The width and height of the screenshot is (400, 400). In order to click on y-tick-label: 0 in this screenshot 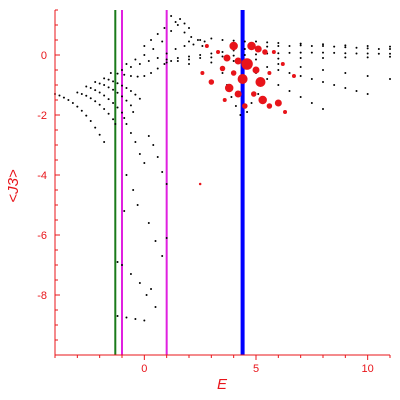, I will do `click(44, 56)`.